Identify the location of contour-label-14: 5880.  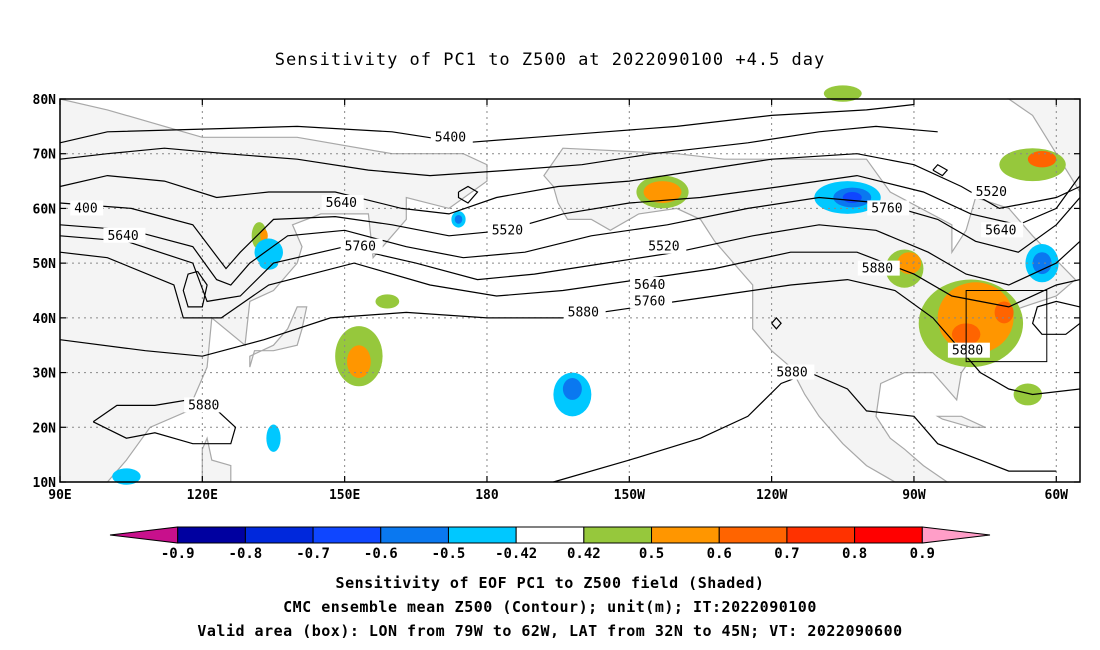
(967, 351).